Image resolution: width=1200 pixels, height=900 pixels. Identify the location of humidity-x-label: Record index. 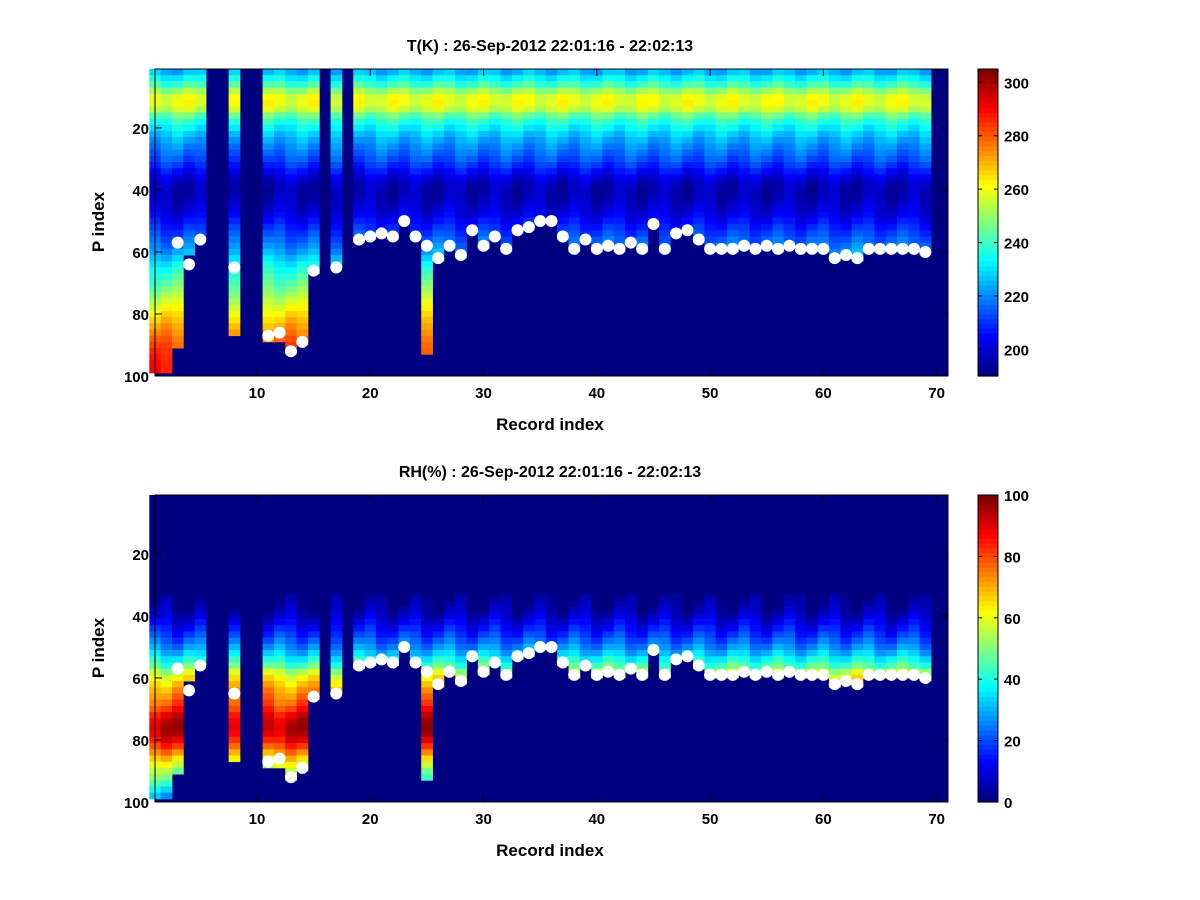
(550, 850).